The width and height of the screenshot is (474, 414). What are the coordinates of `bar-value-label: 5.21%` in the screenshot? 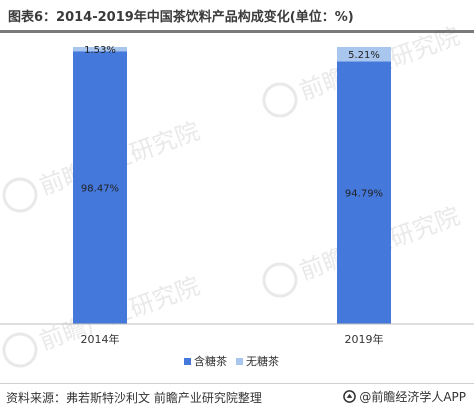 It's located at (364, 55).